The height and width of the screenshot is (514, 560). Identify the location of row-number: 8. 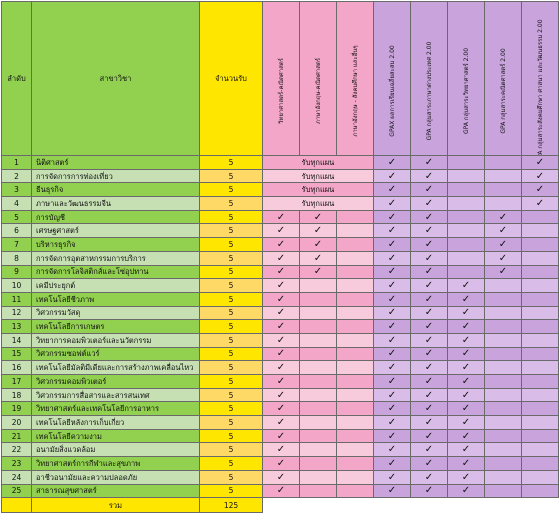
(16, 258).